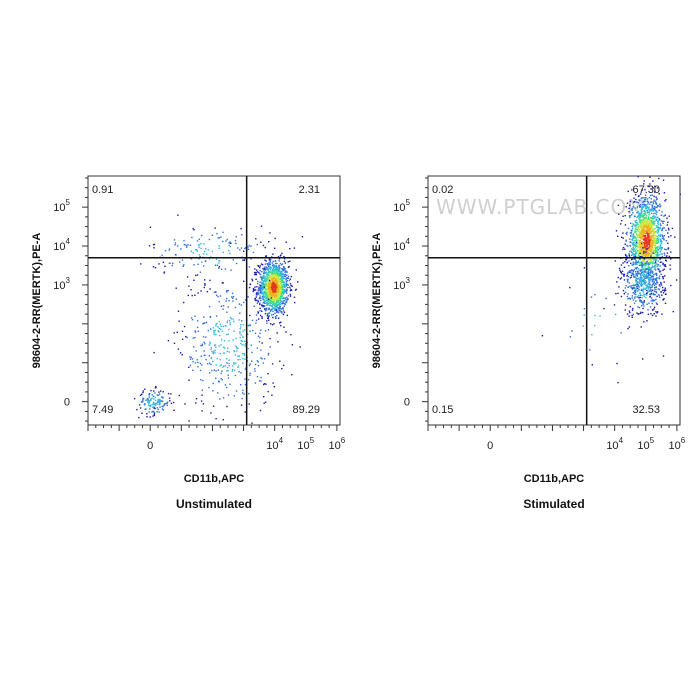 The width and height of the screenshot is (700, 700). I want to click on x-axis: 0 104 105 106, so click(216, 438).